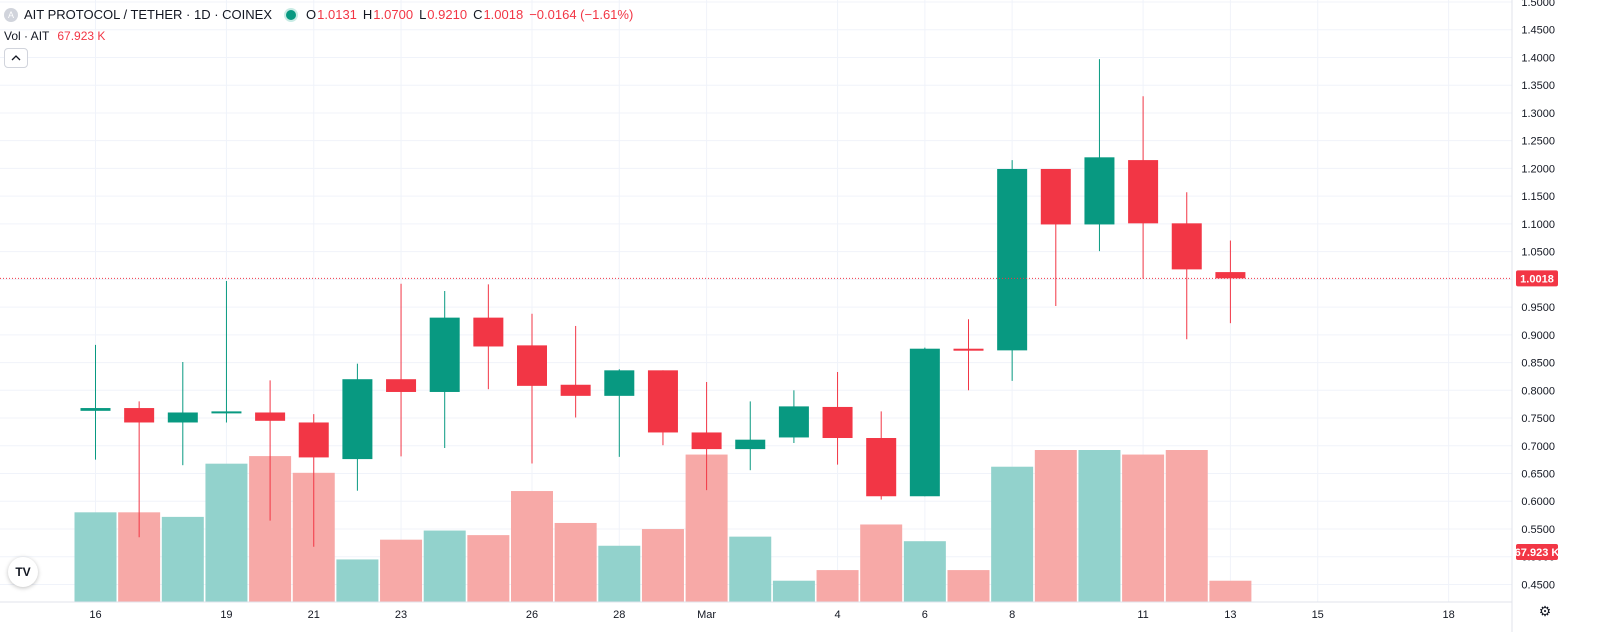 The width and height of the screenshot is (1600, 632). What do you see at coordinates (54, 36) in the screenshot?
I see `volume-legend: Vol · AIT 67.923 K` at bounding box center [54, 36].